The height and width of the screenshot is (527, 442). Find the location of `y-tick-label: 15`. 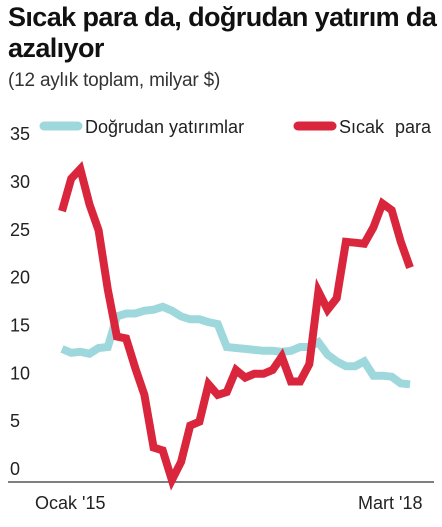

y-tick-label: 15 is located at coordinates (20, 325).